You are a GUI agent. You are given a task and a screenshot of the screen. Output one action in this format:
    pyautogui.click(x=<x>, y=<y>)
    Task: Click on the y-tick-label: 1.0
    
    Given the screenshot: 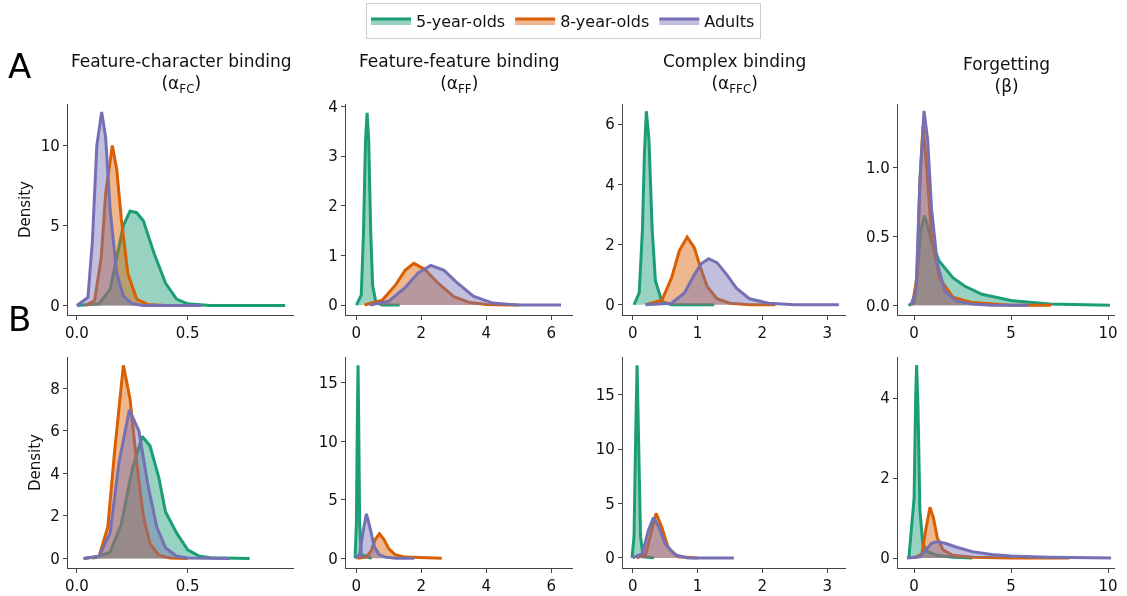 What is the action you would take?
    pyautogui.click(x=878, y=167)
    